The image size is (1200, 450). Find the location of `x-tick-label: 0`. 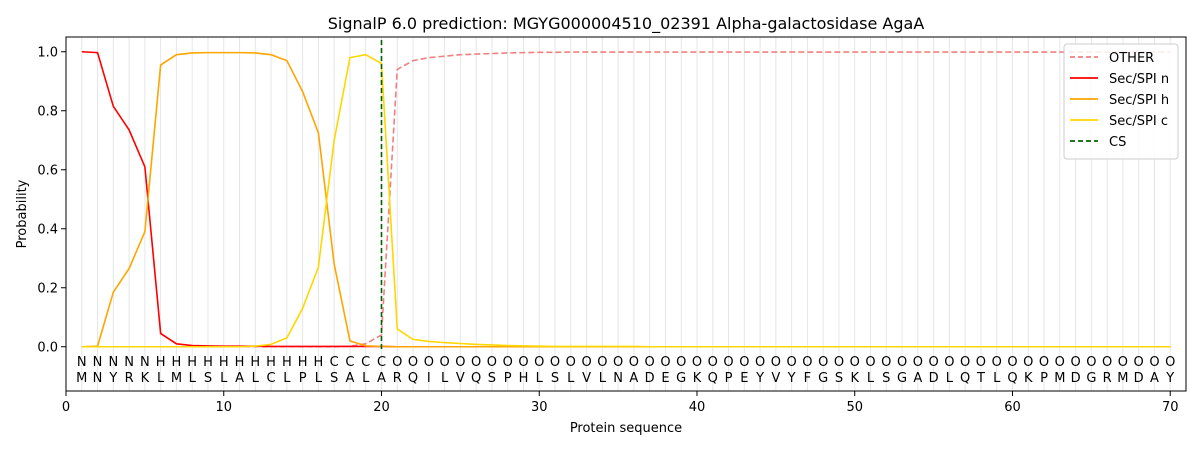

x-tick-label: 0 is located at coordinates (66, 407).